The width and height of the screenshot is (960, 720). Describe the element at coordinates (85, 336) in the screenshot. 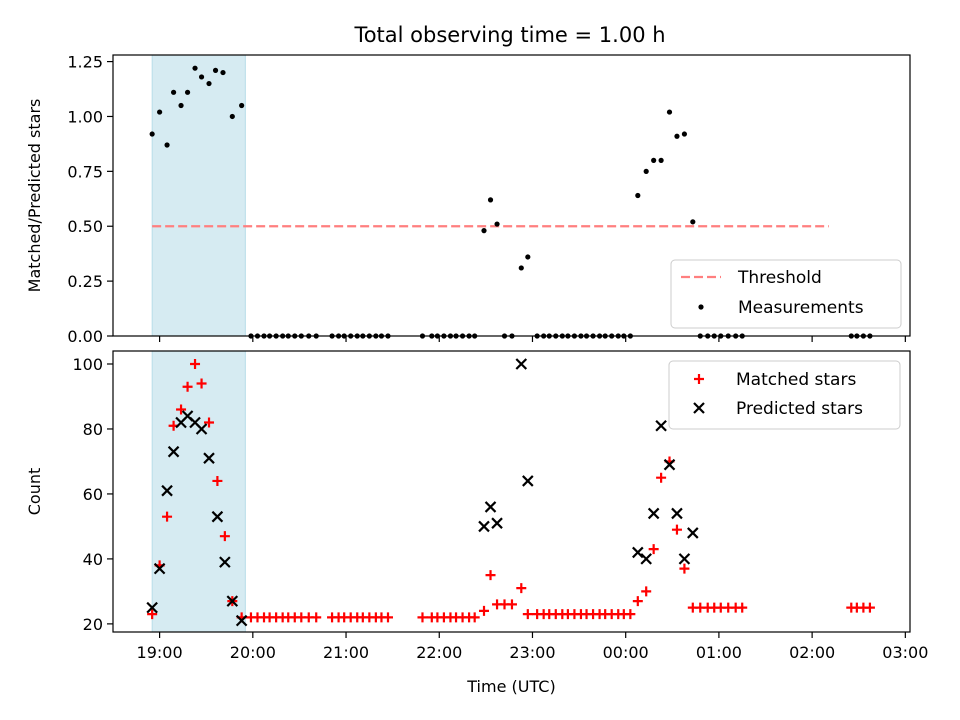

I see `y-tick-label: 0.00` at that location.